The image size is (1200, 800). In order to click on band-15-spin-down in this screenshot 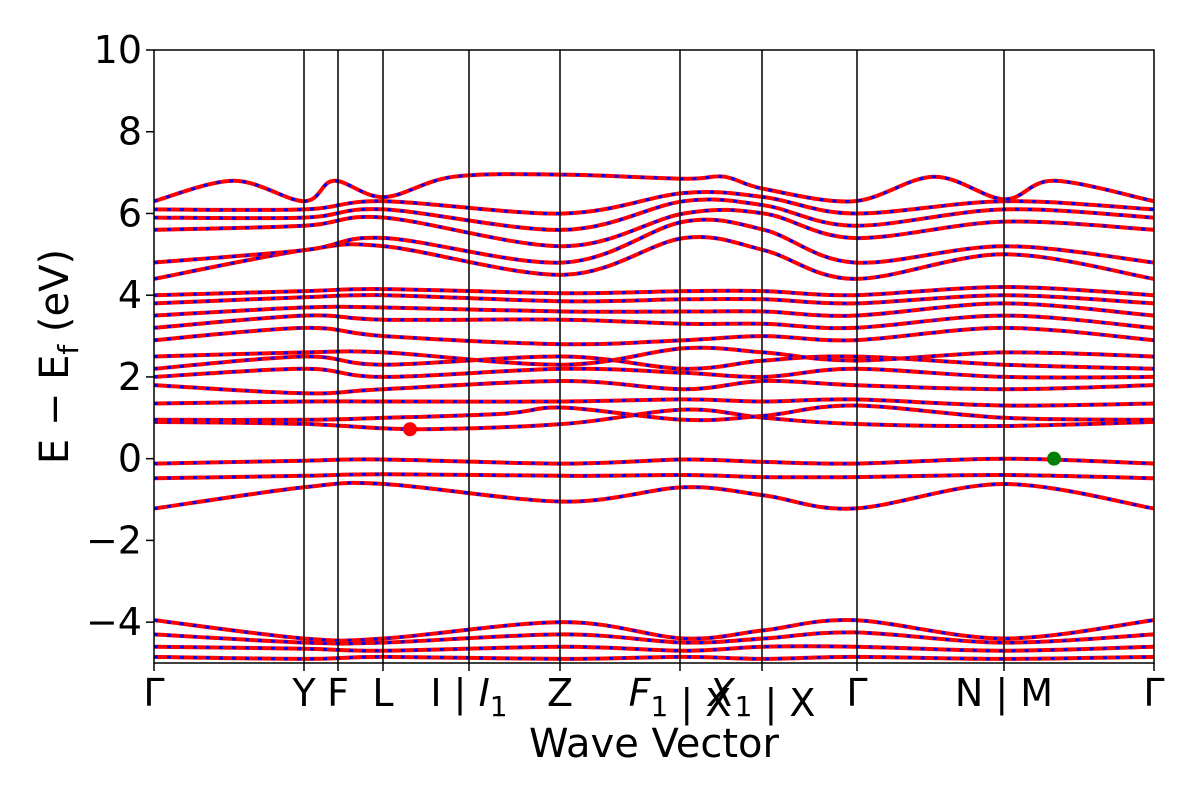, I will do `click(654, 291)`.